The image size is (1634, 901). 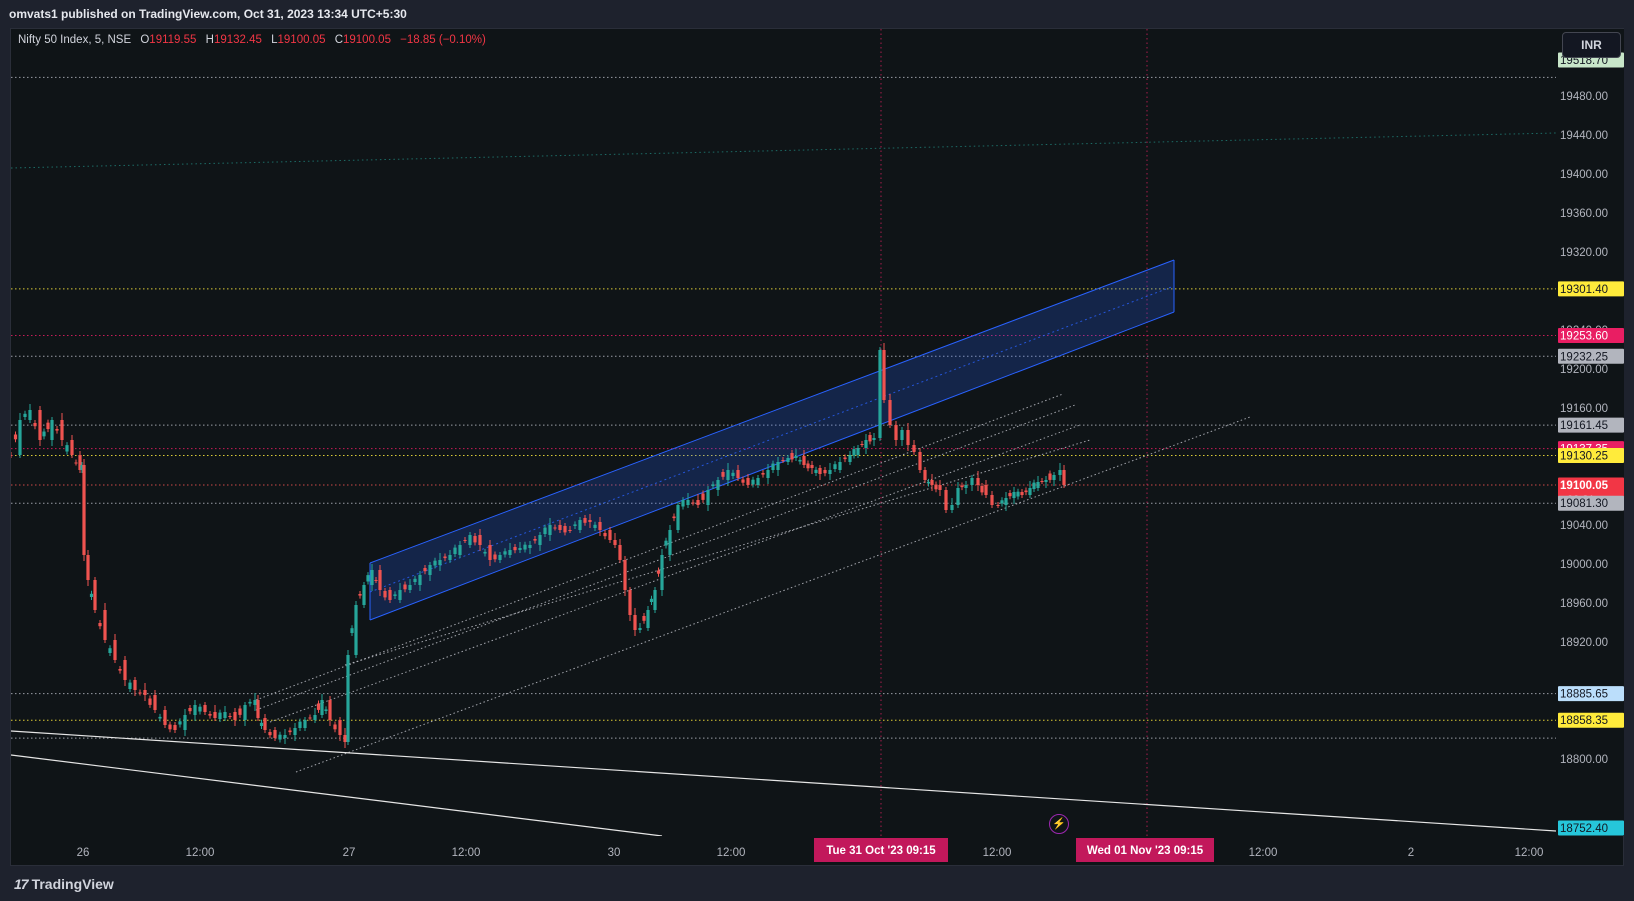 I want to click on price-tag-label: 18885.65, so click(x=1584, y=695).